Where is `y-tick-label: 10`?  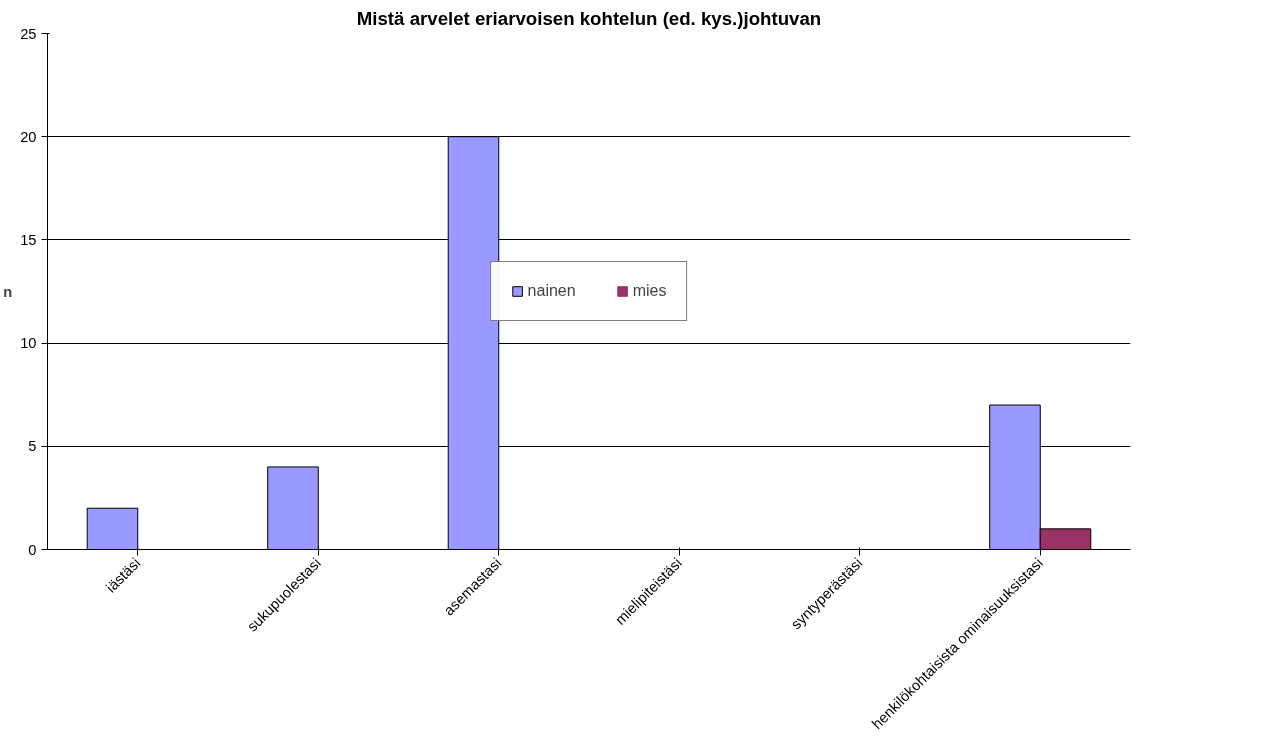
y-tick-label: 10 is located at coordinates (28, 343).